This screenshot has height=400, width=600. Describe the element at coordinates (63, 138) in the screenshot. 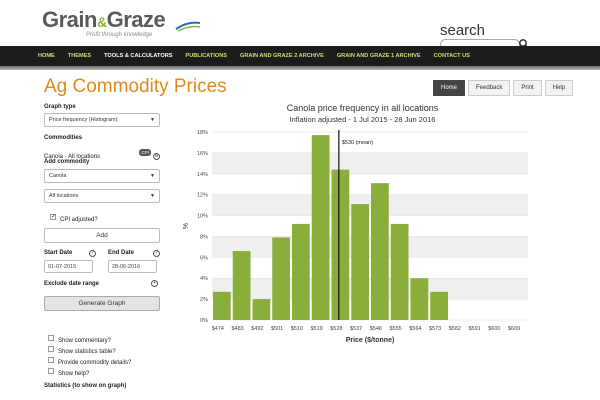

I see `commodities-label: Commodities` at that location.